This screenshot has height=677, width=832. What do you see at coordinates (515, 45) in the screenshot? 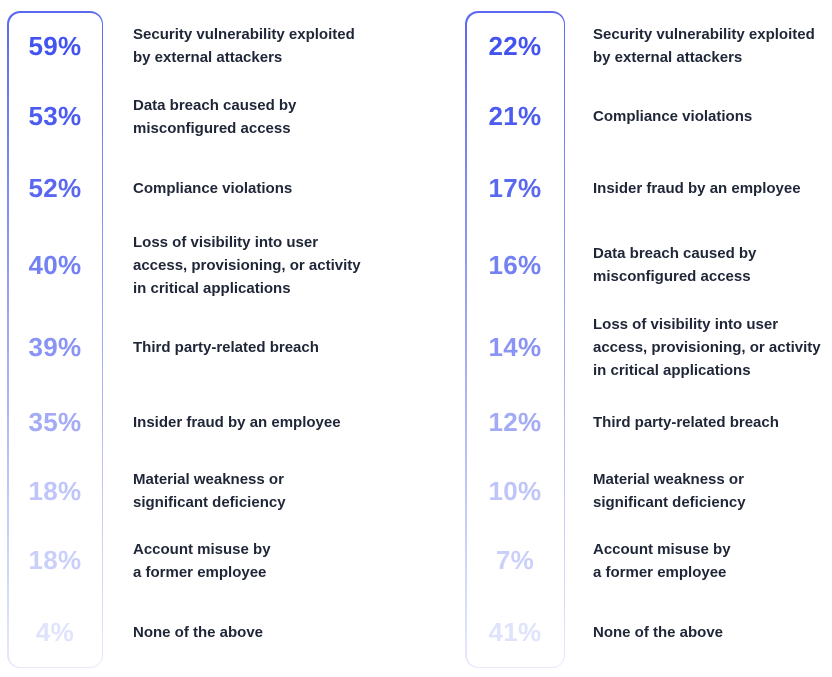
I see `percent-value-right-1: 22%` at bounding box center [515, 45].